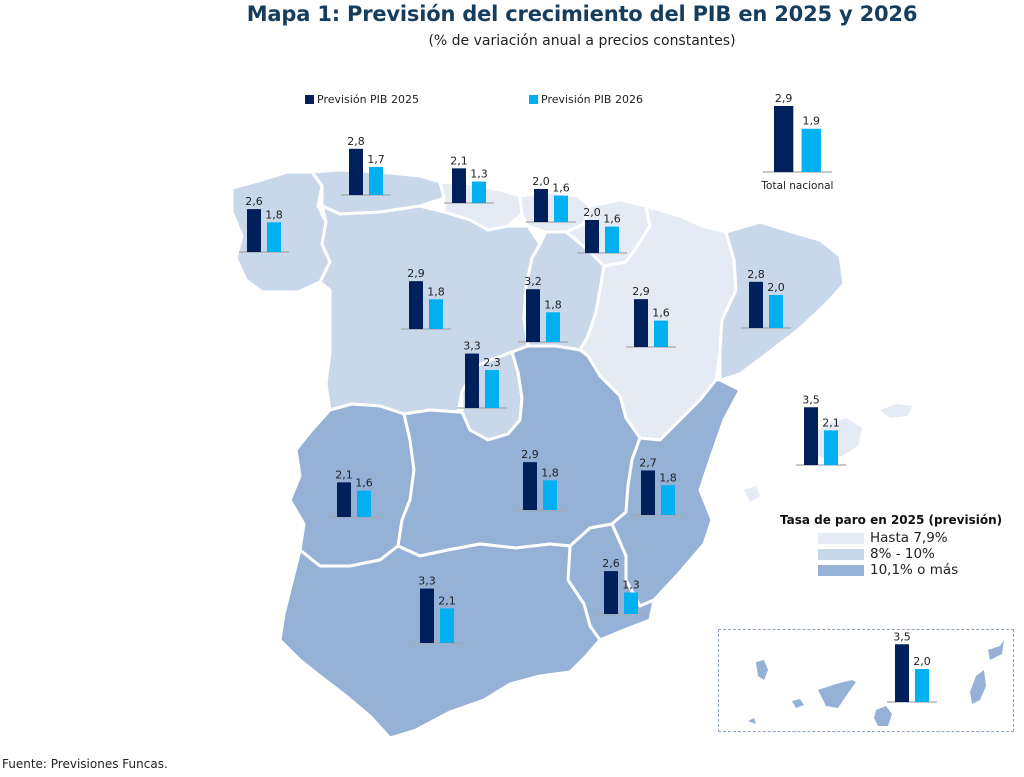 The image size is (1024, 777). Describe the element at coordinates (621, 586) in the screenshot. I see `bar-group-murcia: 2,61,3` at that location.